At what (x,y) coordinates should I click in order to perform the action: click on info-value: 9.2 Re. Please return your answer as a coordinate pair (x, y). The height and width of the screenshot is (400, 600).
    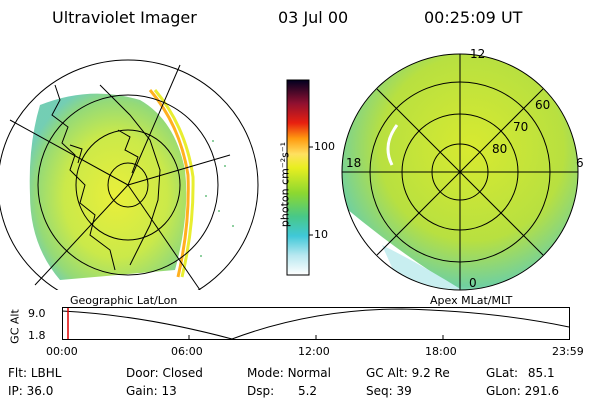
    Looking at the image, I should click on (430, 373).